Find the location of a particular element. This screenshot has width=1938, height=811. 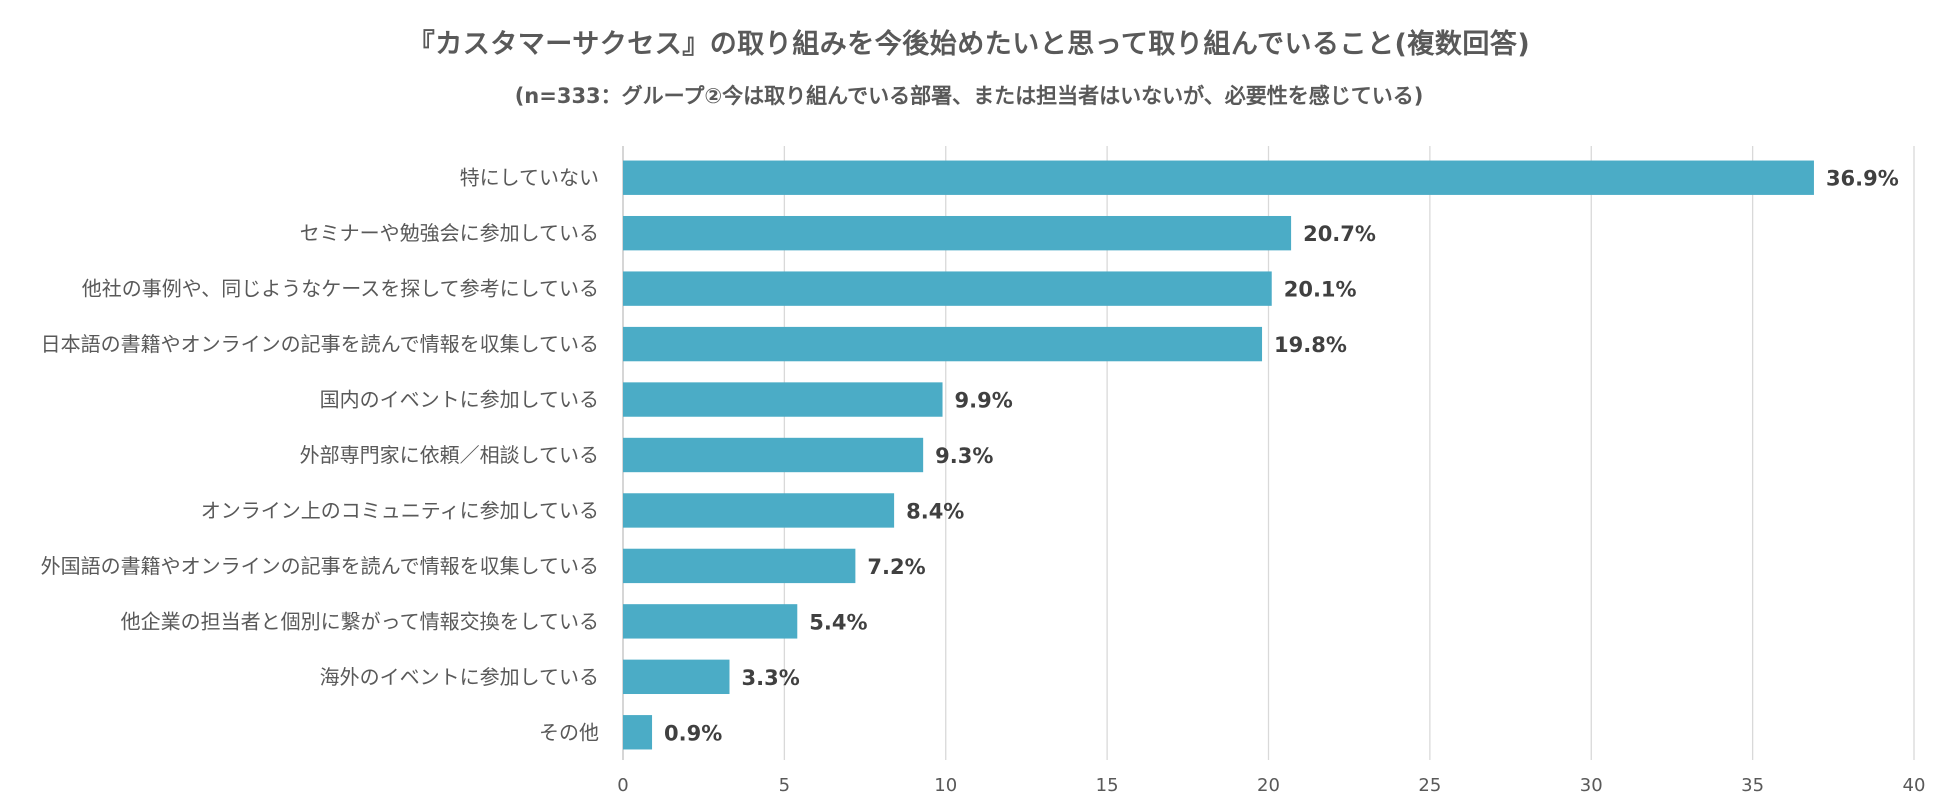

data-label: 3.3% is located at coordinates (771, 678).